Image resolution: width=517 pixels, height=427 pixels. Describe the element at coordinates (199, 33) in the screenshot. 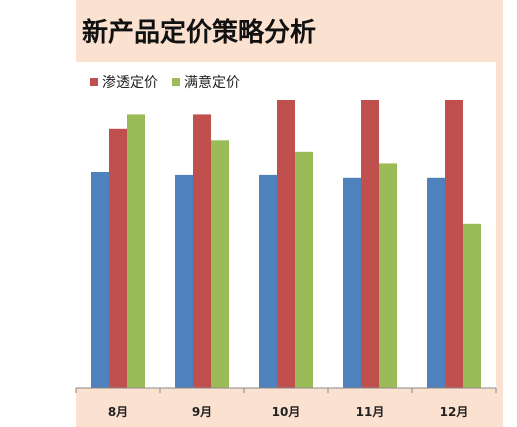

I see `chart-title: 新产品定价策略分析` at that location.